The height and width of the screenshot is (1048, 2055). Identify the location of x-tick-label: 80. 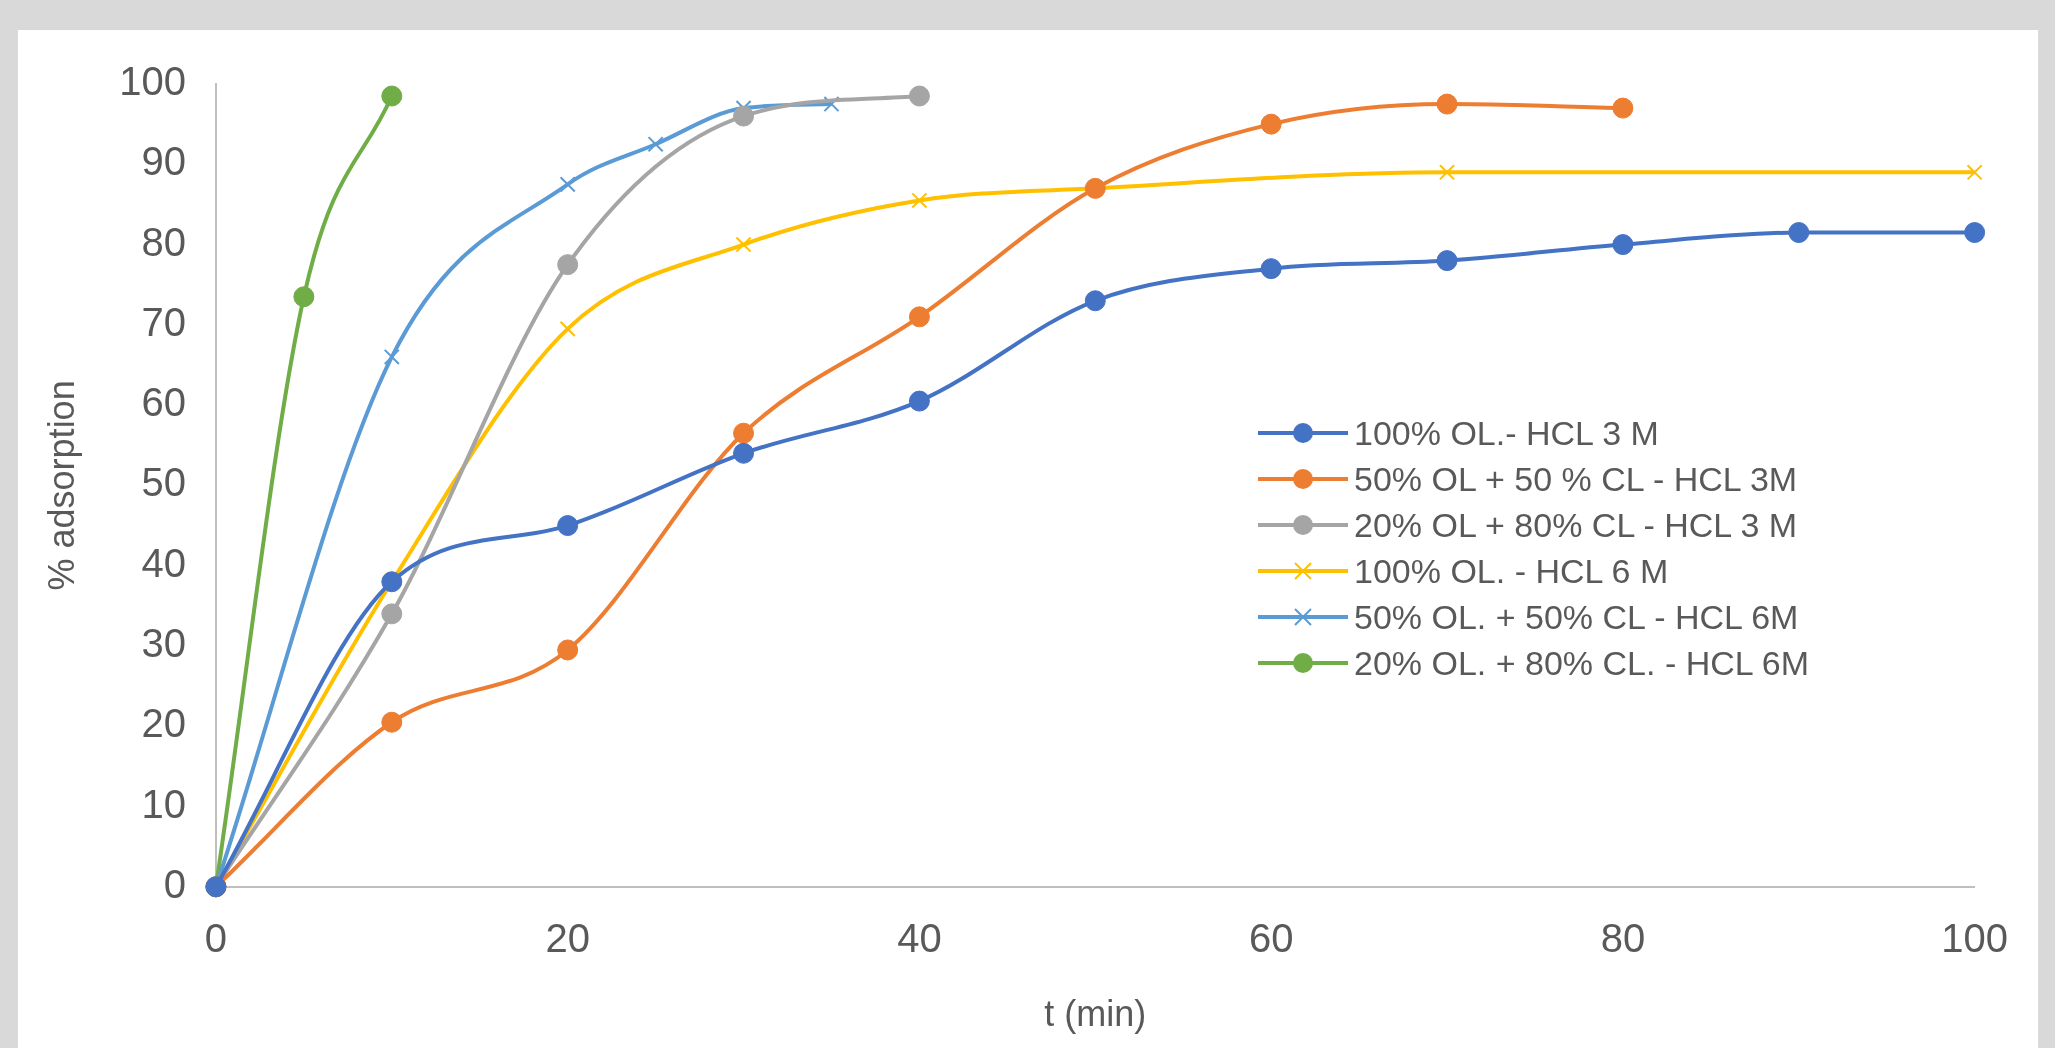
(1623, 937).